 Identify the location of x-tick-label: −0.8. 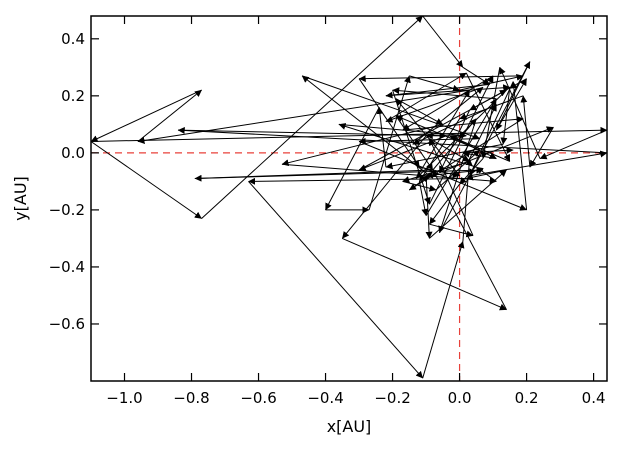
(191, 398).